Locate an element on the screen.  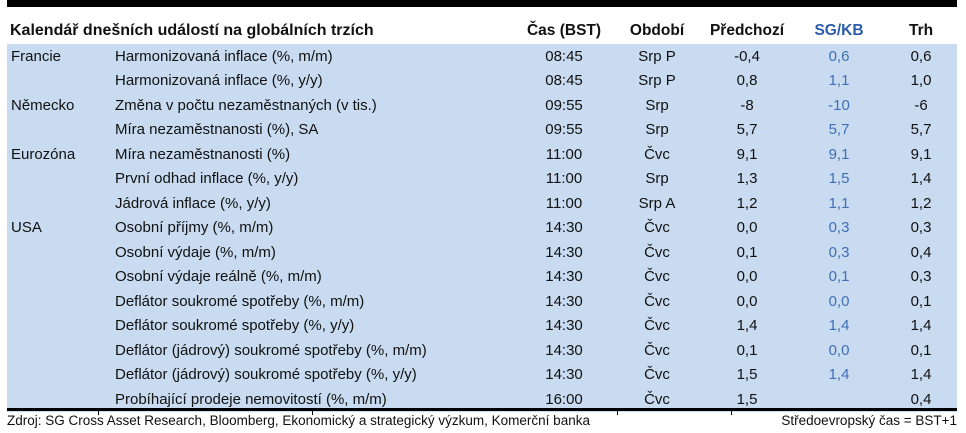
market-cell: 1,4 is located at coordinates (921, 178).